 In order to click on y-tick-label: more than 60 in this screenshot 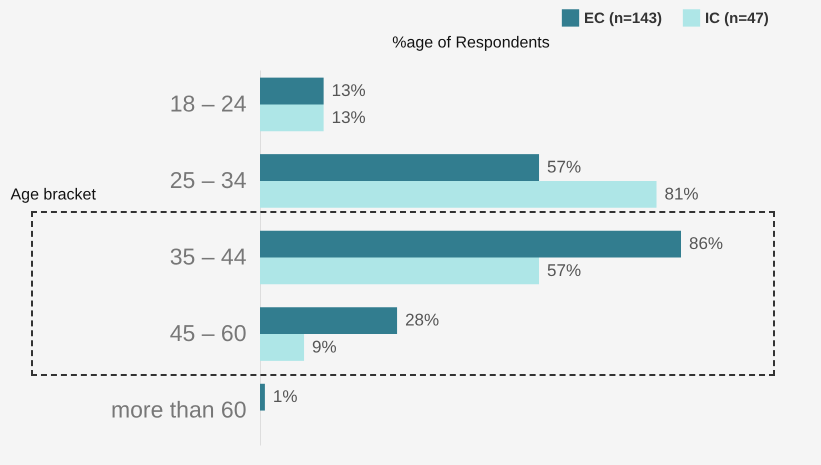, I will do `click(178, 409)`.